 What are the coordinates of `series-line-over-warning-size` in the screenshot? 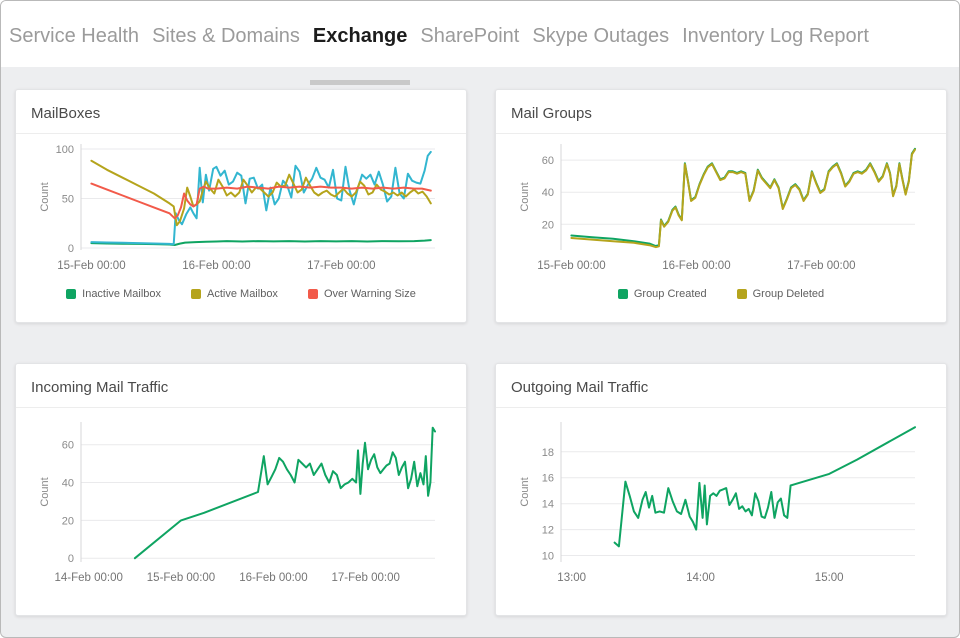 It's located at (261, 201).